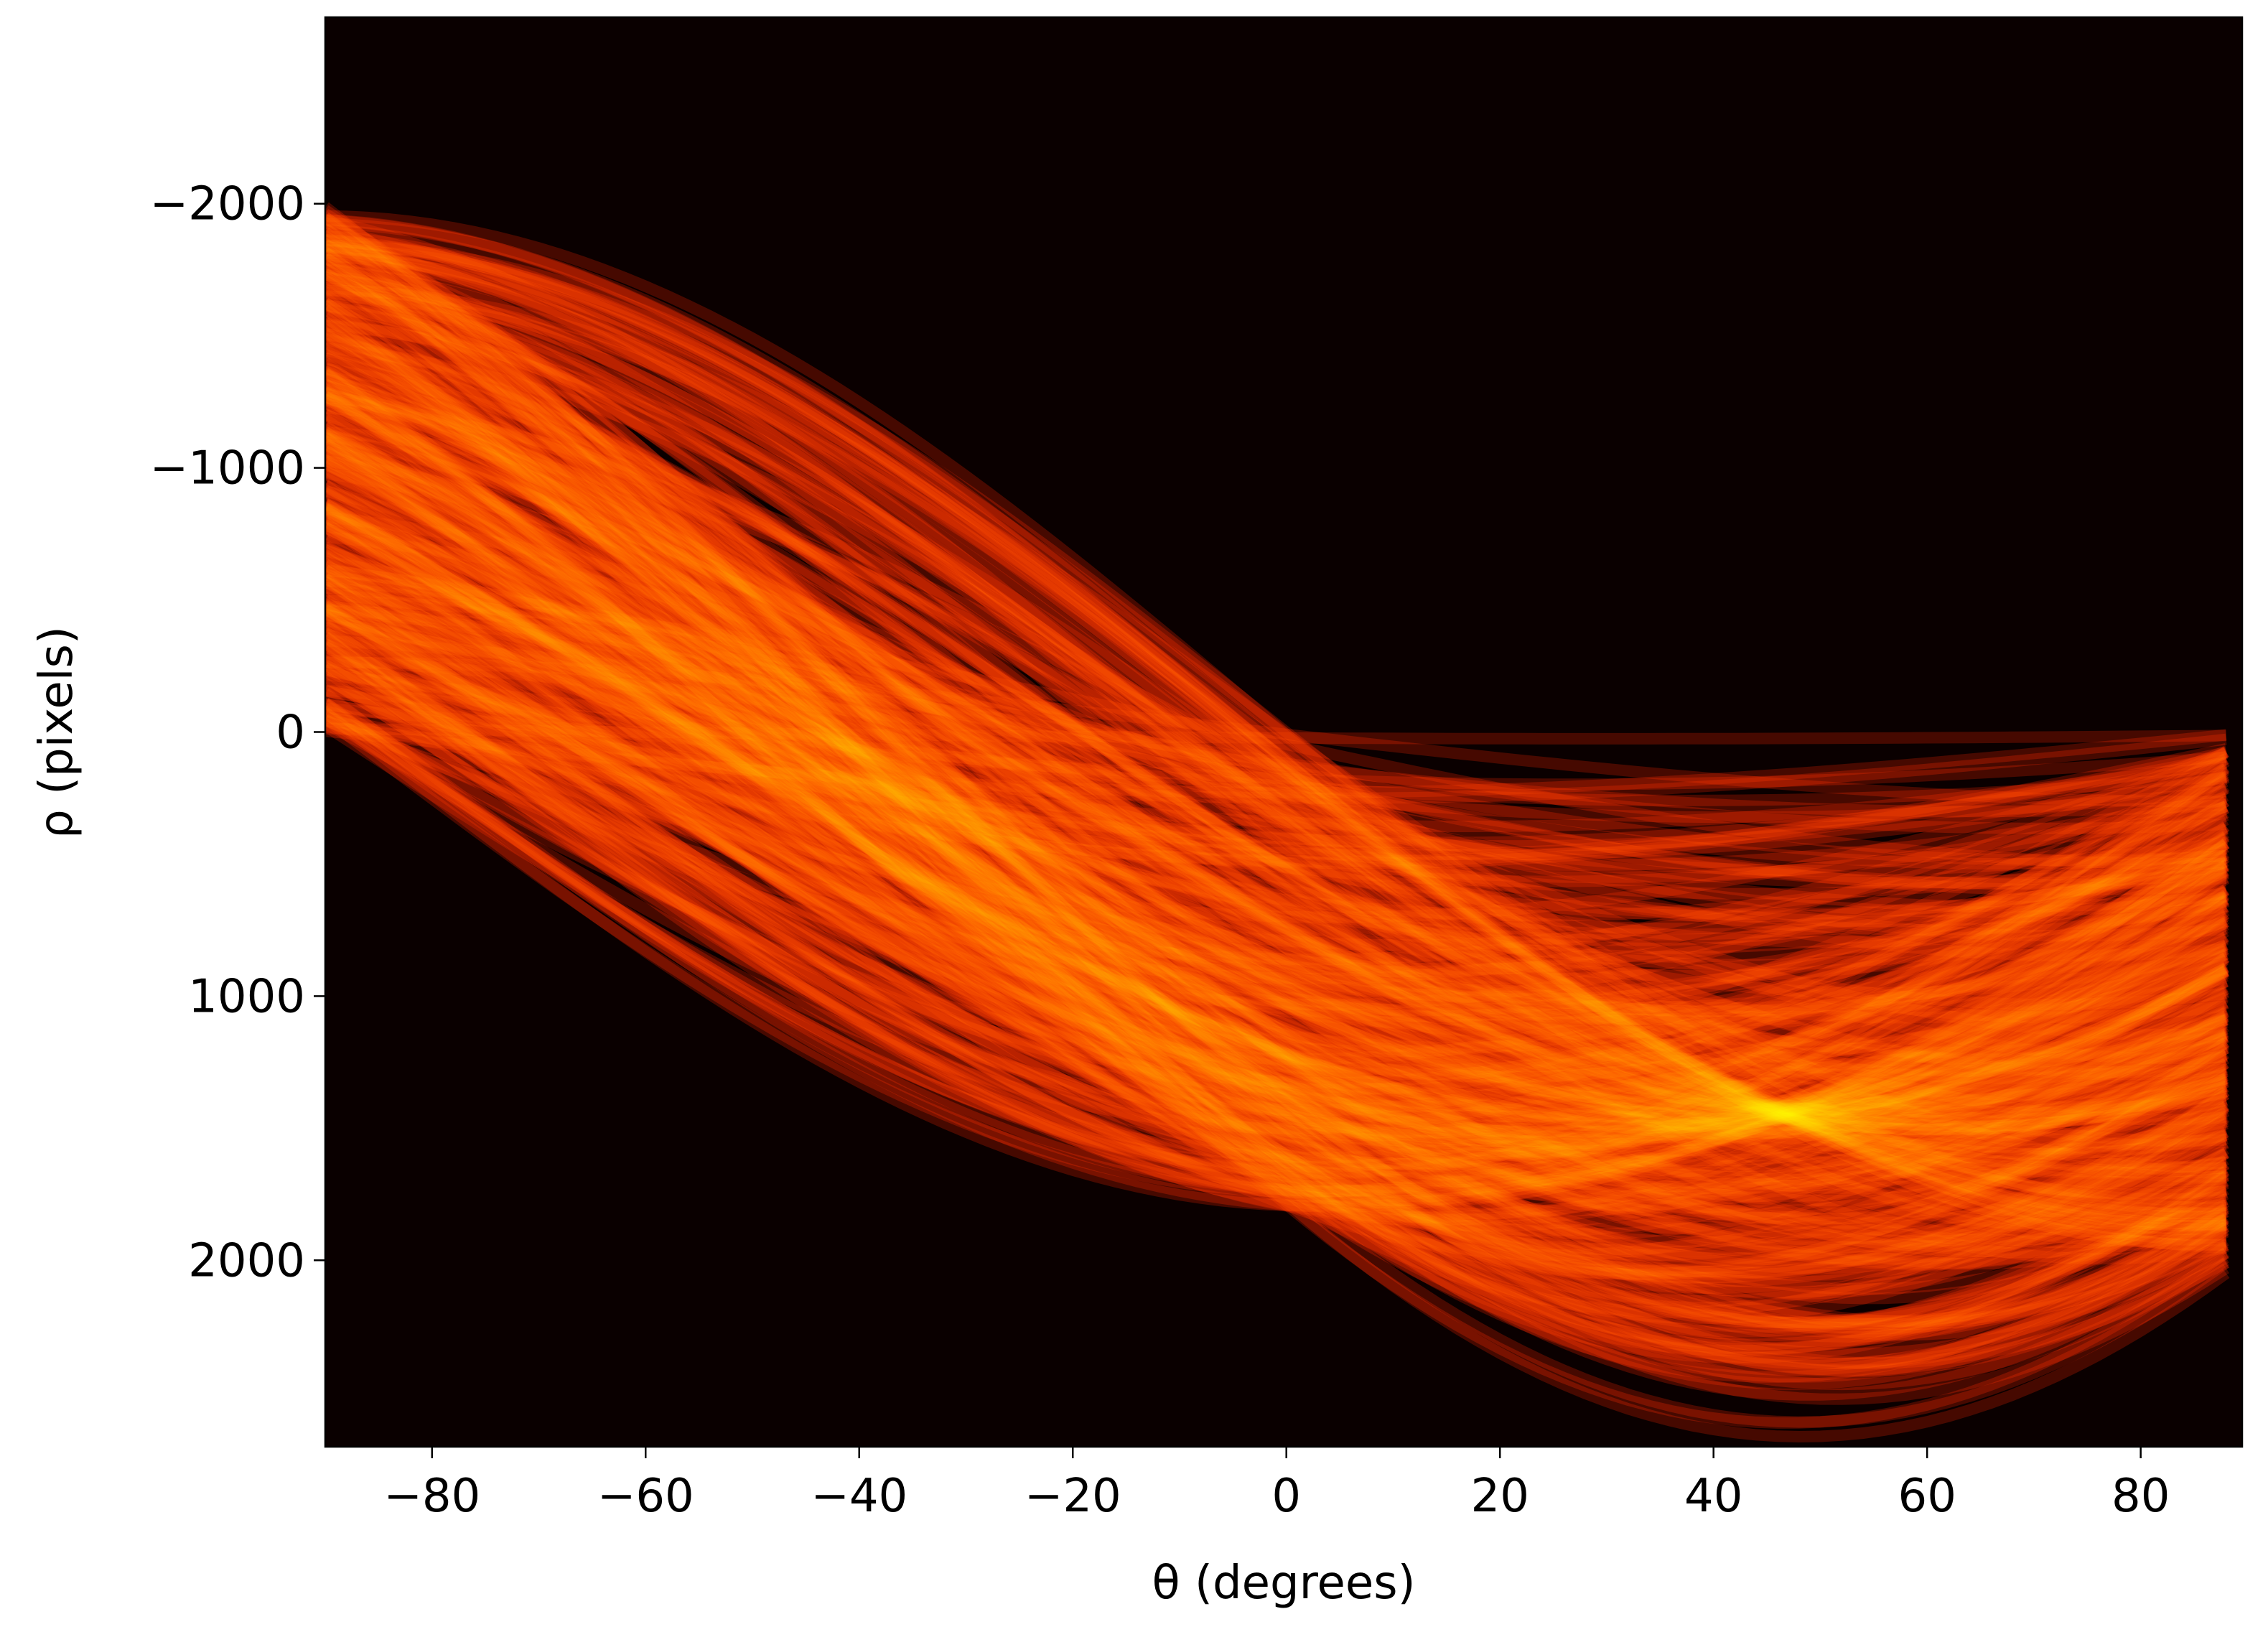  What do you see at coordinates (2140, 1496) in the screenshot?
I see `x-tick-label: 80` at bounding box center [2140, 1496].